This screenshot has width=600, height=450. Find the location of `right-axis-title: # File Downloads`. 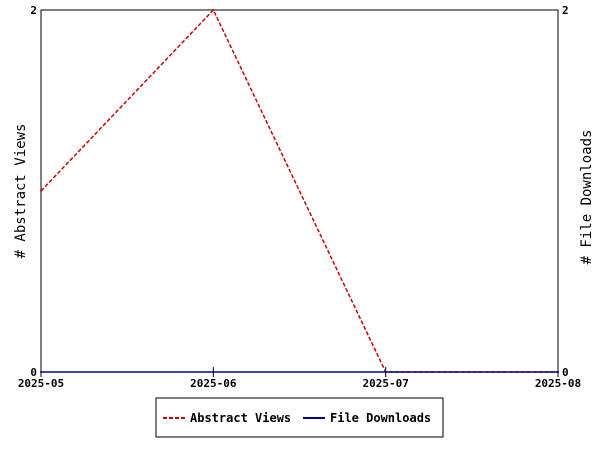

right-axis-title: # File Downloads is located at coordinates (587, 197).